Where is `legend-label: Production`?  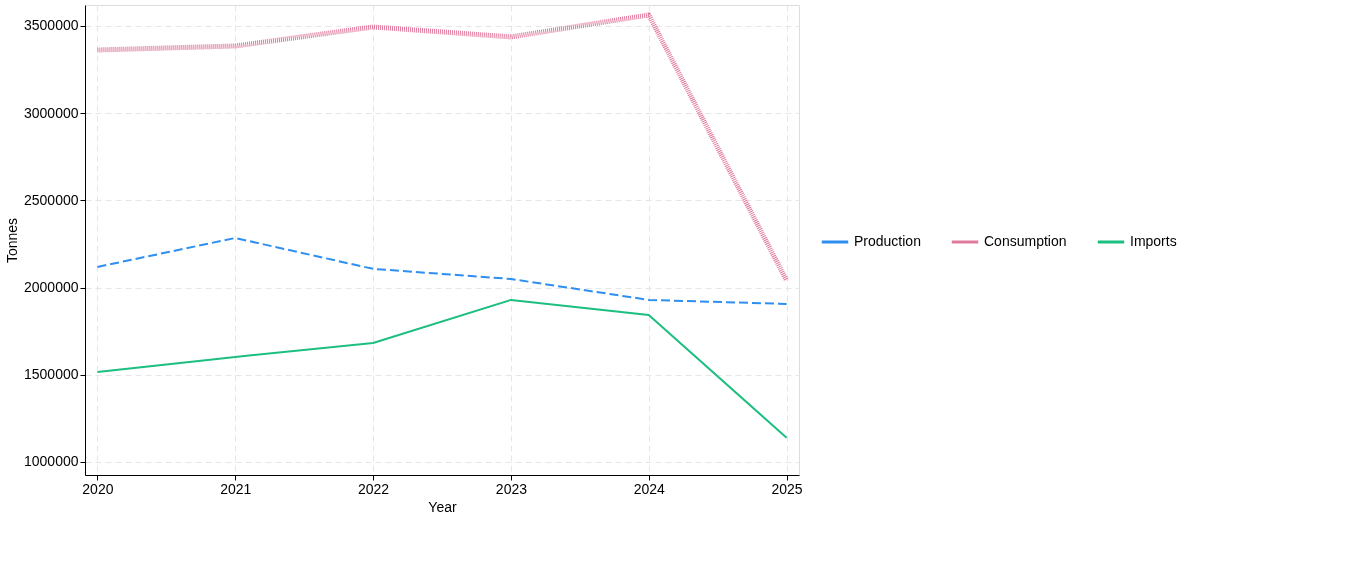 legend-label: Production is located at coordinates (887, 241).